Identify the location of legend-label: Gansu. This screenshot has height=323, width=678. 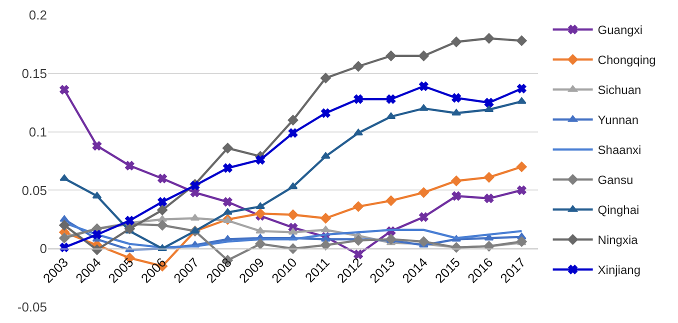
(616, 180).